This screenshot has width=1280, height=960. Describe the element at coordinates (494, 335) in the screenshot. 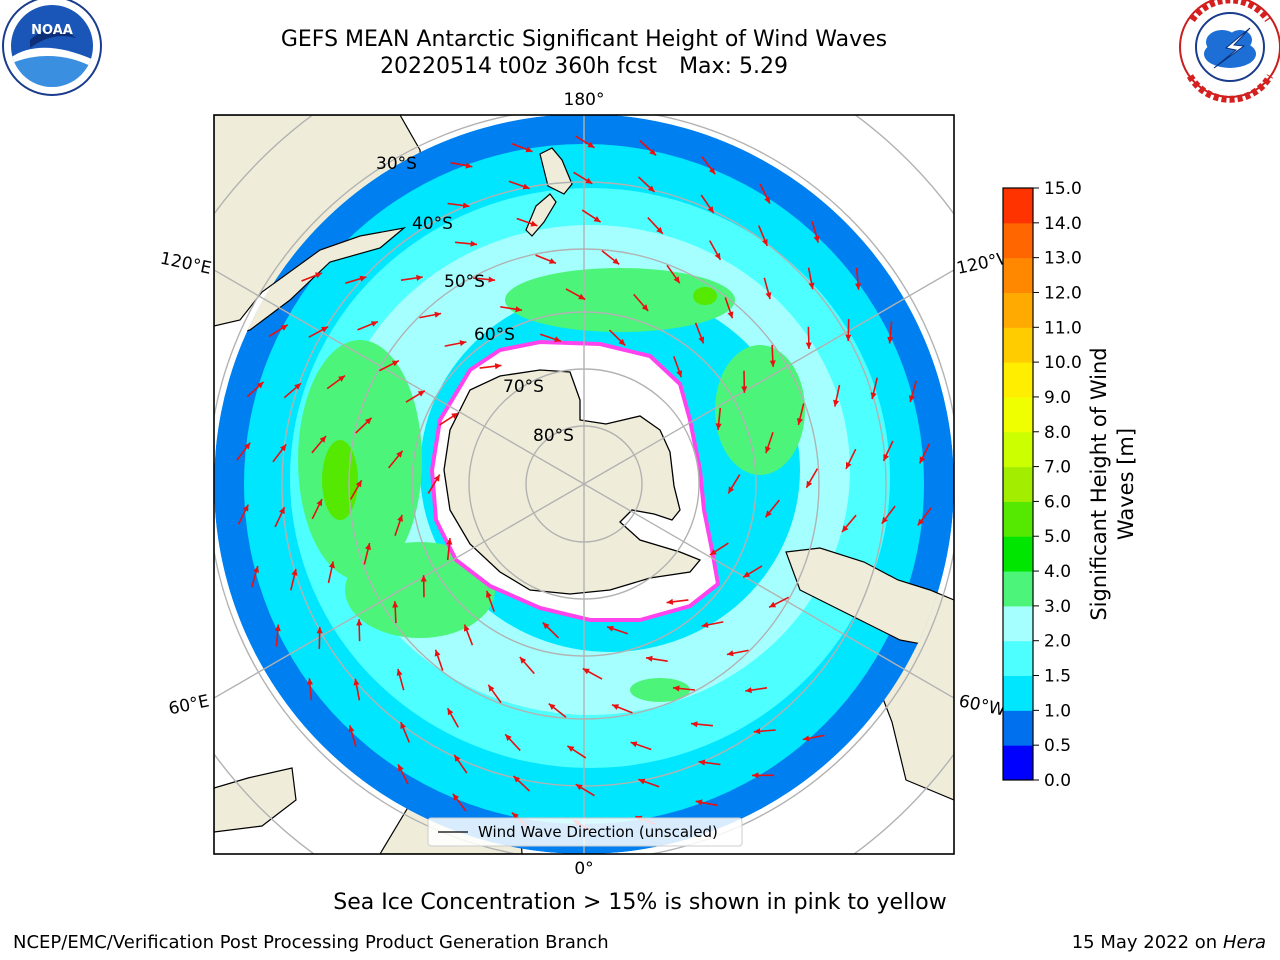

I see `lat-label-60s: 60°S` at that location.